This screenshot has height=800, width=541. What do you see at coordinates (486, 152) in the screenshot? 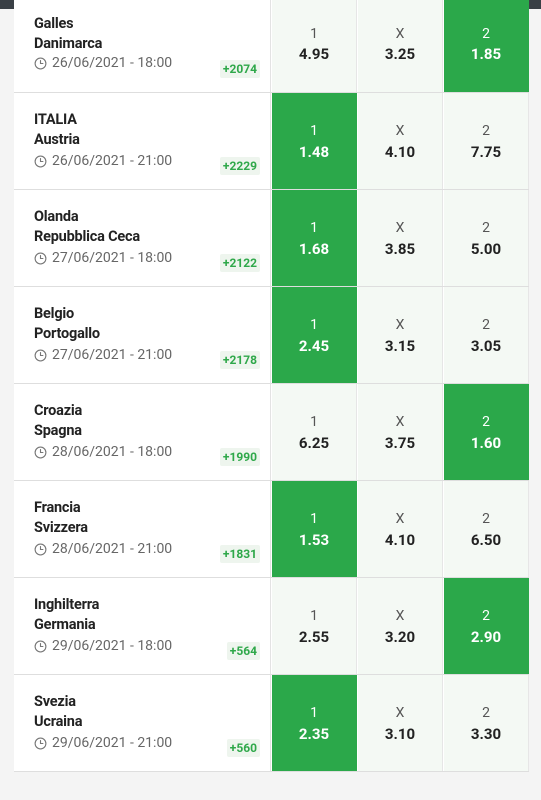
I see `odd-value: 7.75` at bounding box center [486, 152].